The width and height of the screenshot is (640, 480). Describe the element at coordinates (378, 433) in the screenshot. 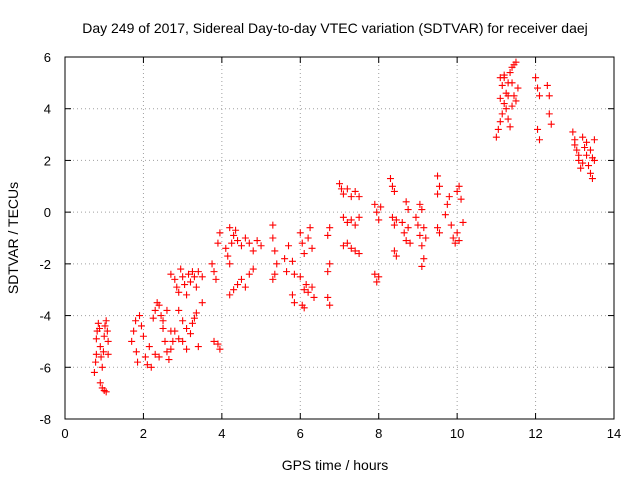

I see `x-tick-label: 8` at that location.